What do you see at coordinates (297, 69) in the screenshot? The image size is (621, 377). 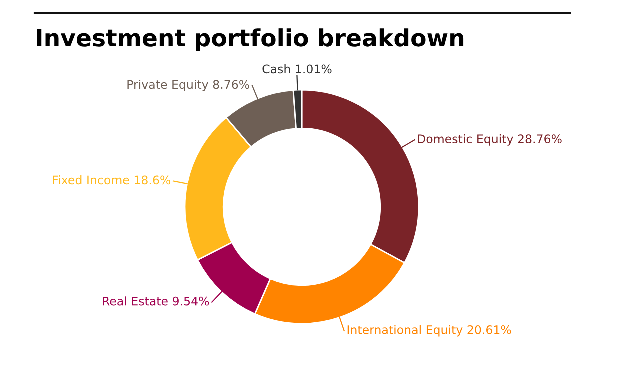 I see `slice-label: Cash 1.01%` at bounding box center [297, 69].